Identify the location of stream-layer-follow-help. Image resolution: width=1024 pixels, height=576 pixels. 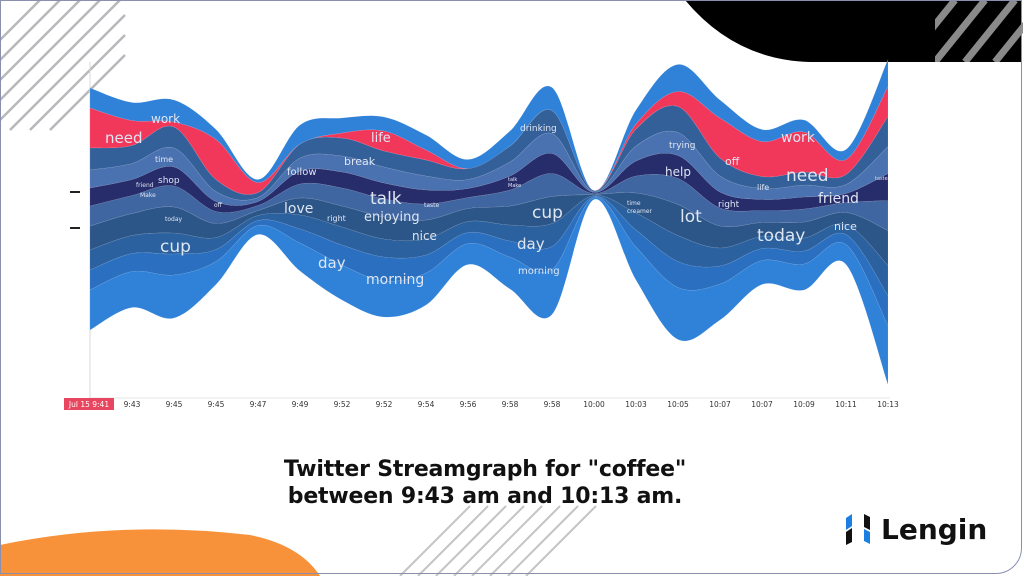
(489, 153).